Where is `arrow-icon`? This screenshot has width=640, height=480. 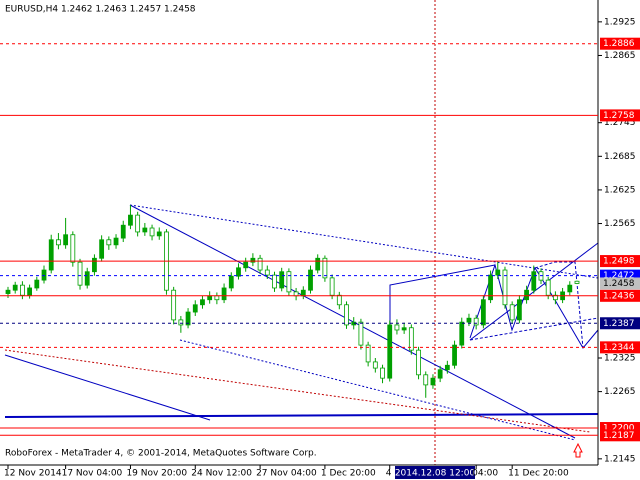 arrow-icon is located at coordinates (578, 450).